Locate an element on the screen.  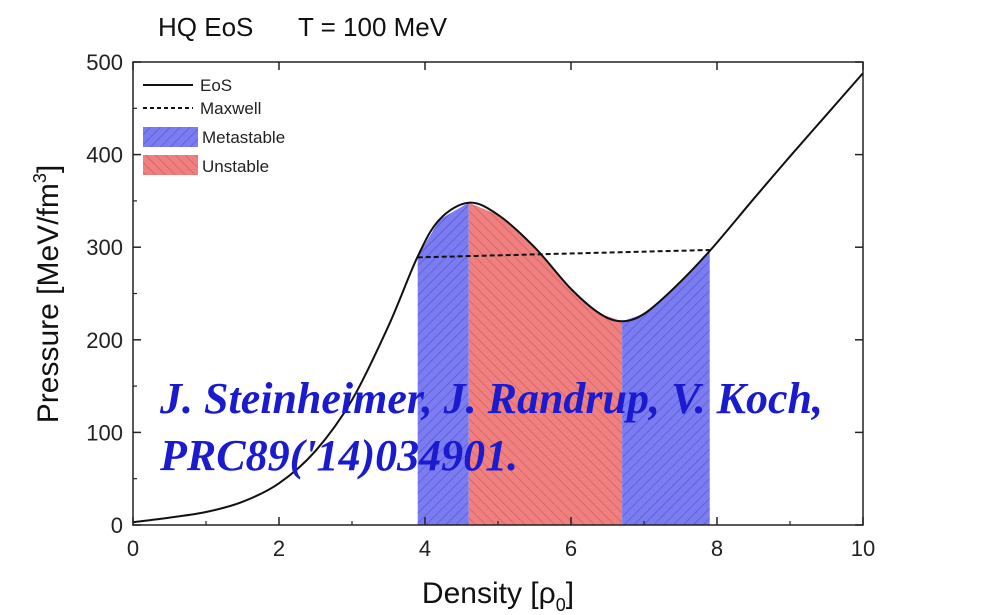
y-tick-label: 300 is located at coordinates (104, 247).